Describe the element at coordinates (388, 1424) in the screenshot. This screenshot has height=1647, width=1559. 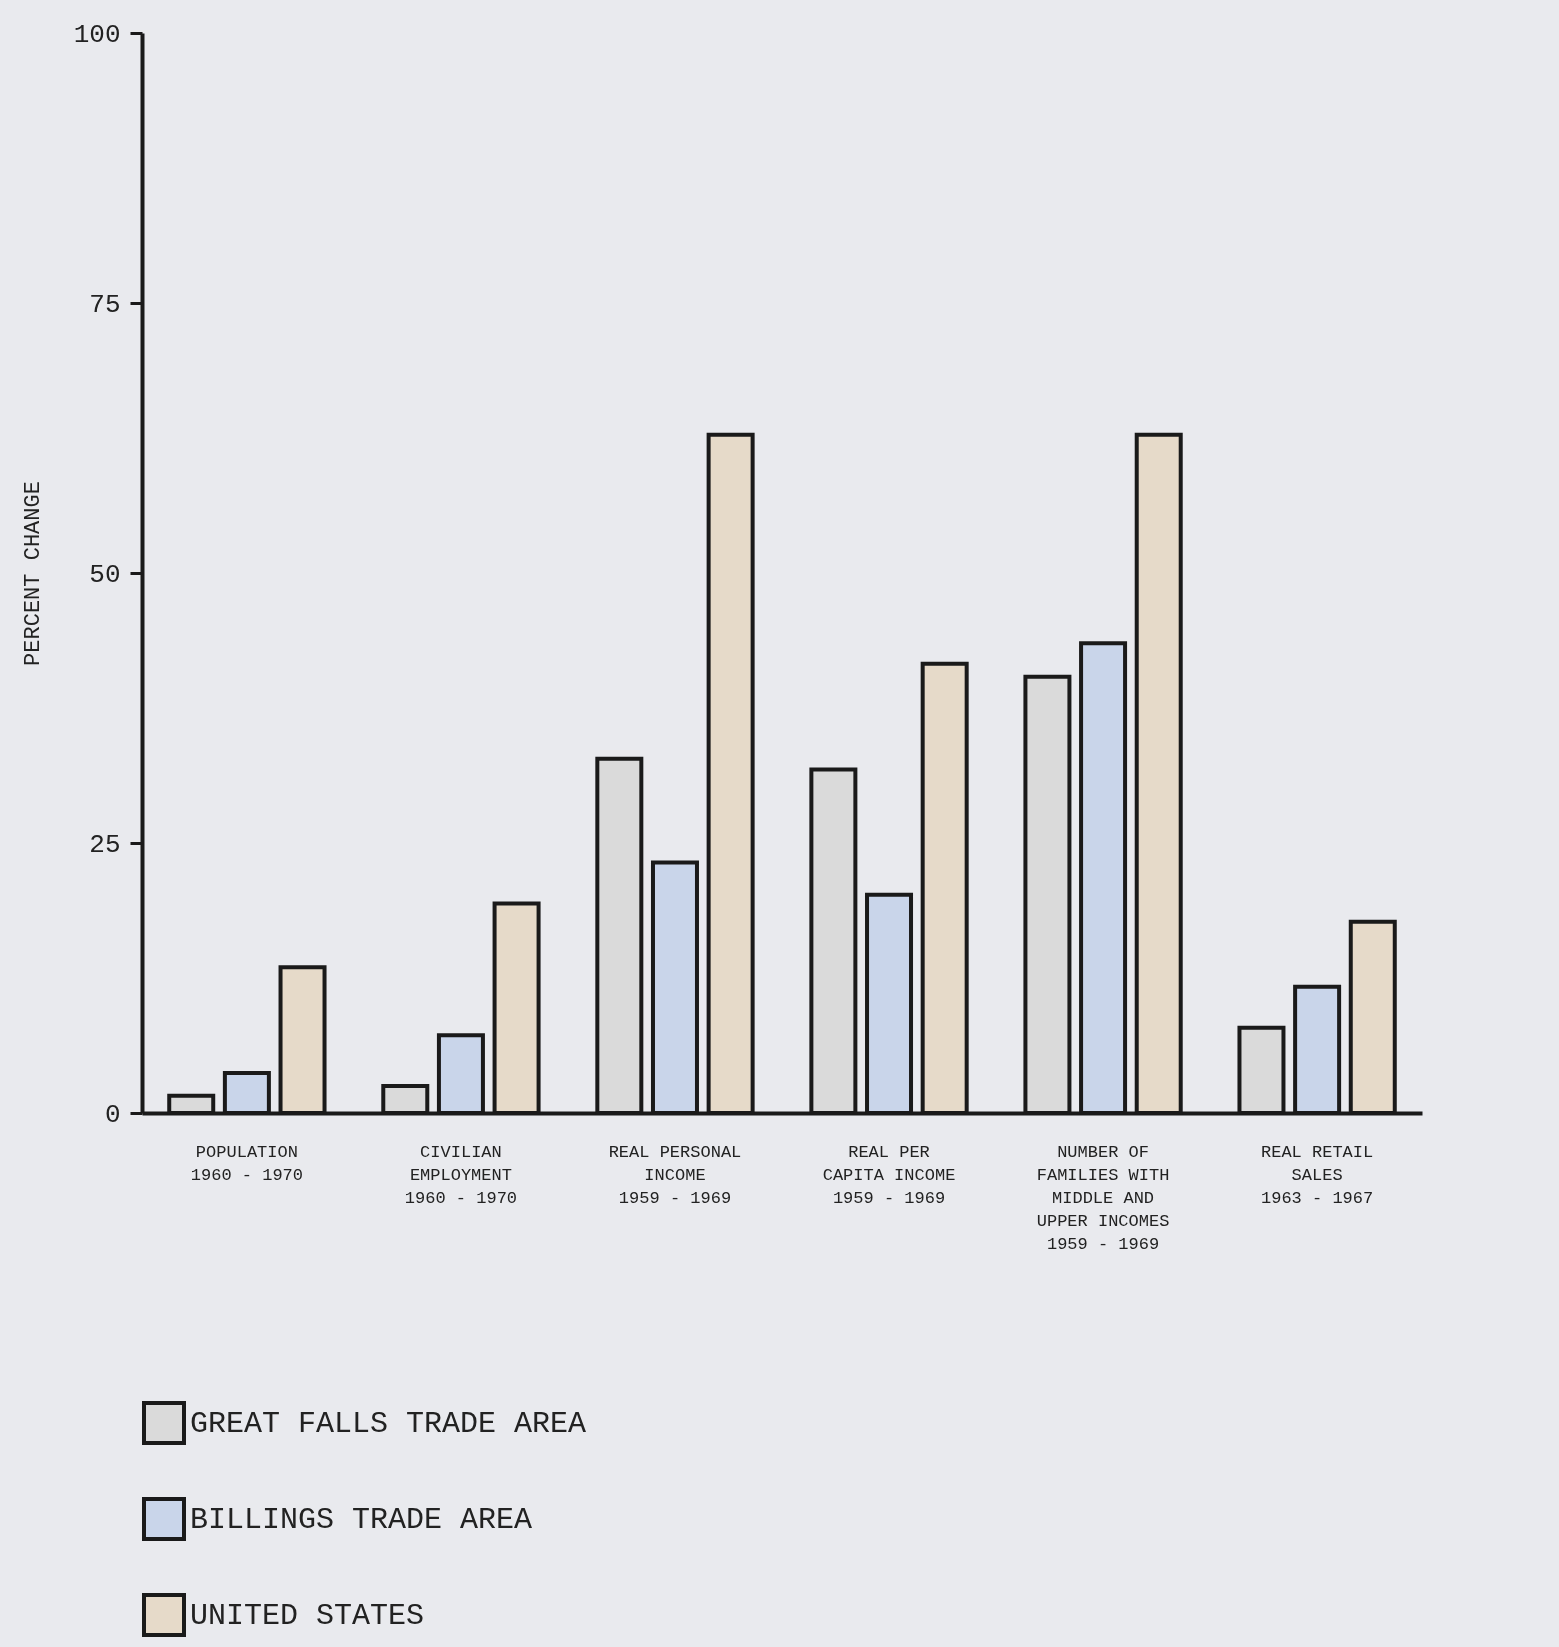
I see `legend-label: GREAT FALLS TRADE AREA` at that location.